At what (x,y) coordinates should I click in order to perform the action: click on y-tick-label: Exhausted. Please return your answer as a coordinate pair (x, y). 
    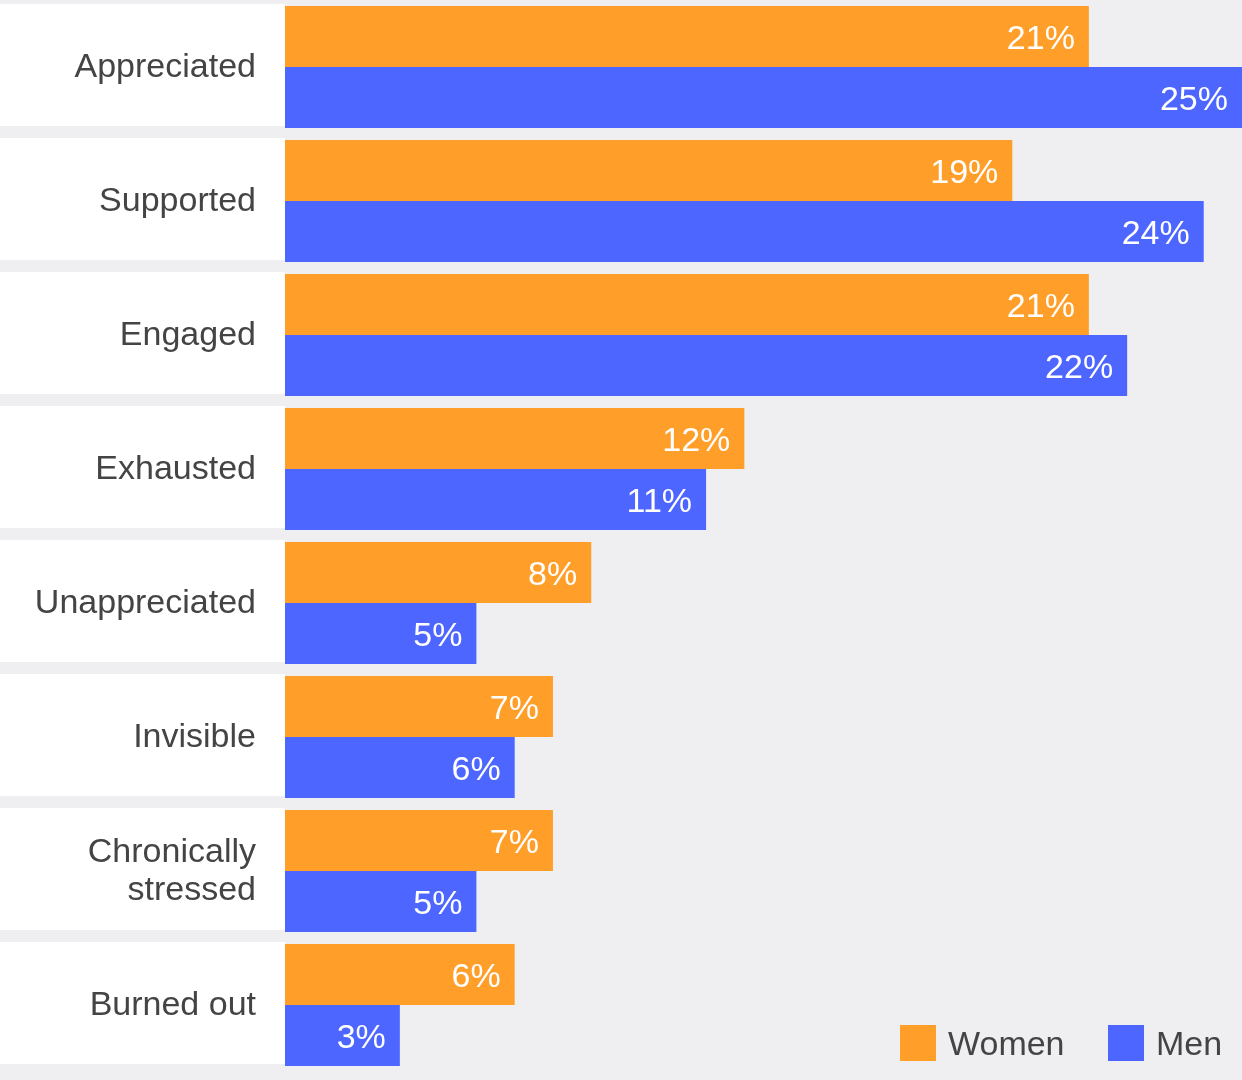
    Looking at the image, I should click on (175, 467).